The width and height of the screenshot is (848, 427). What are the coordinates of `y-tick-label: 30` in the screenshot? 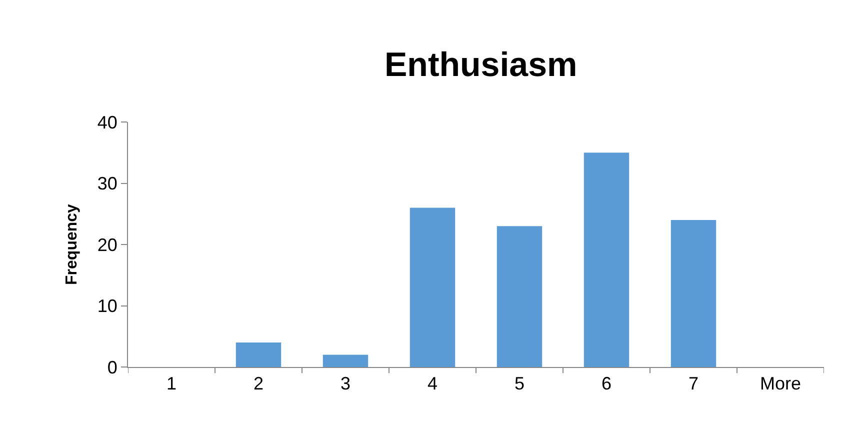 It's located at (107, 184).